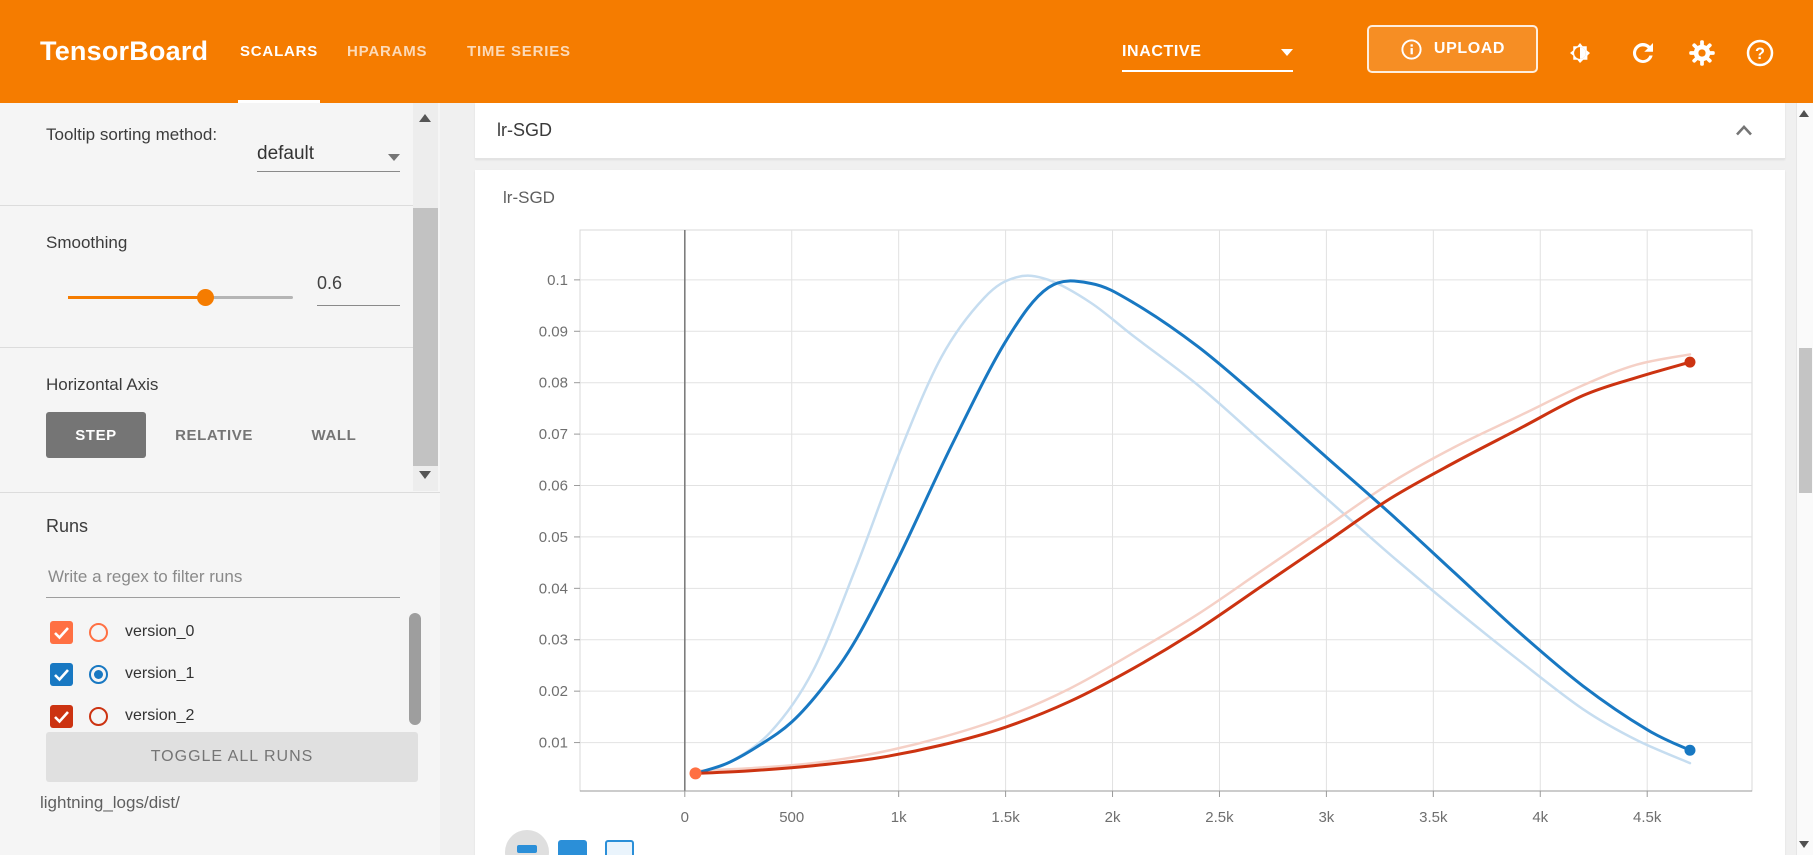 This screenshot has width=1813, height=855. I want to click on run-name-label: version_1, so click(160, 673).